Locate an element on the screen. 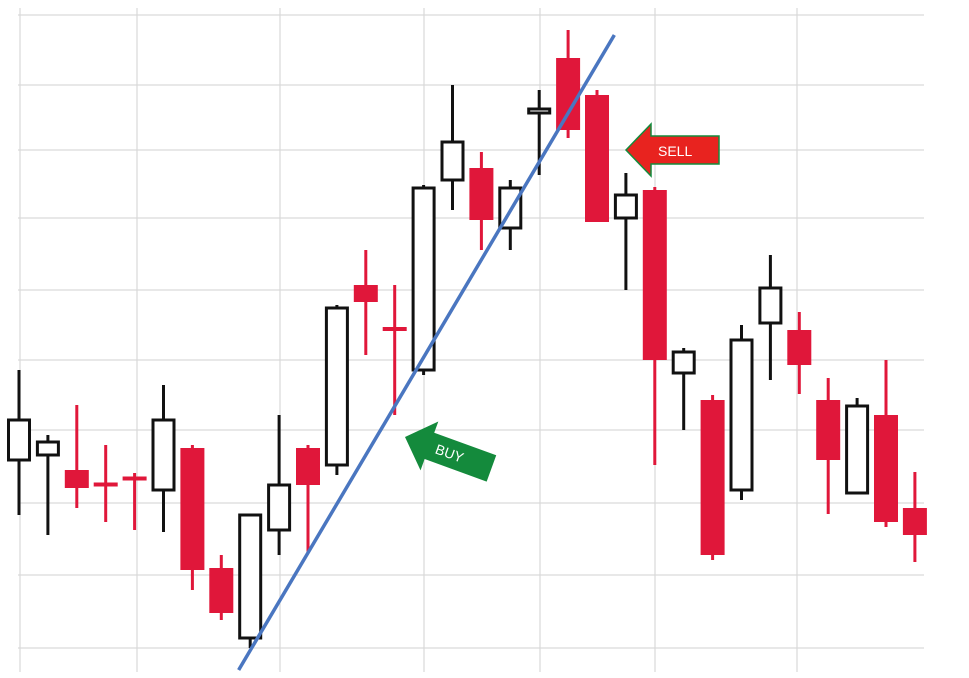  buy-arrow: BUY is located at coordinates (451, 451).